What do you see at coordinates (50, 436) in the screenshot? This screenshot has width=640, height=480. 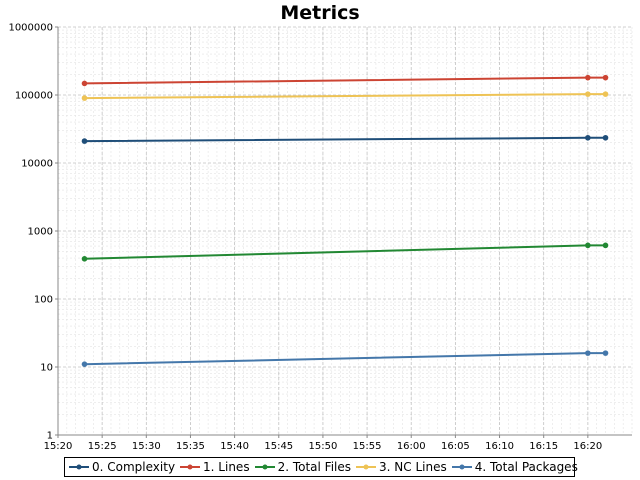 I see `y-tick-label: 1` at bounding box center [50, 436].